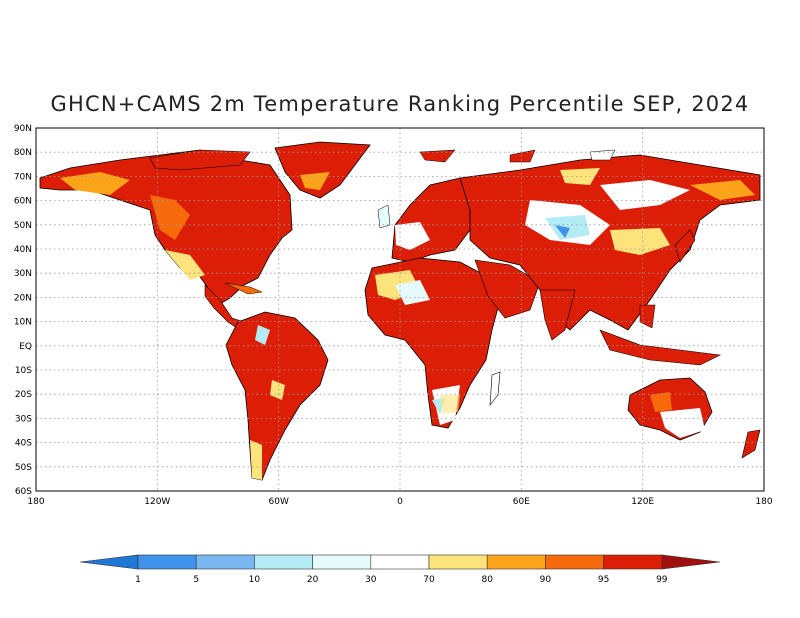 The height and width of the screenshot is (618, 800). I want to click on longitude-labels: 180 120W 60W 0 60E 120E 180, so click(399, 502).